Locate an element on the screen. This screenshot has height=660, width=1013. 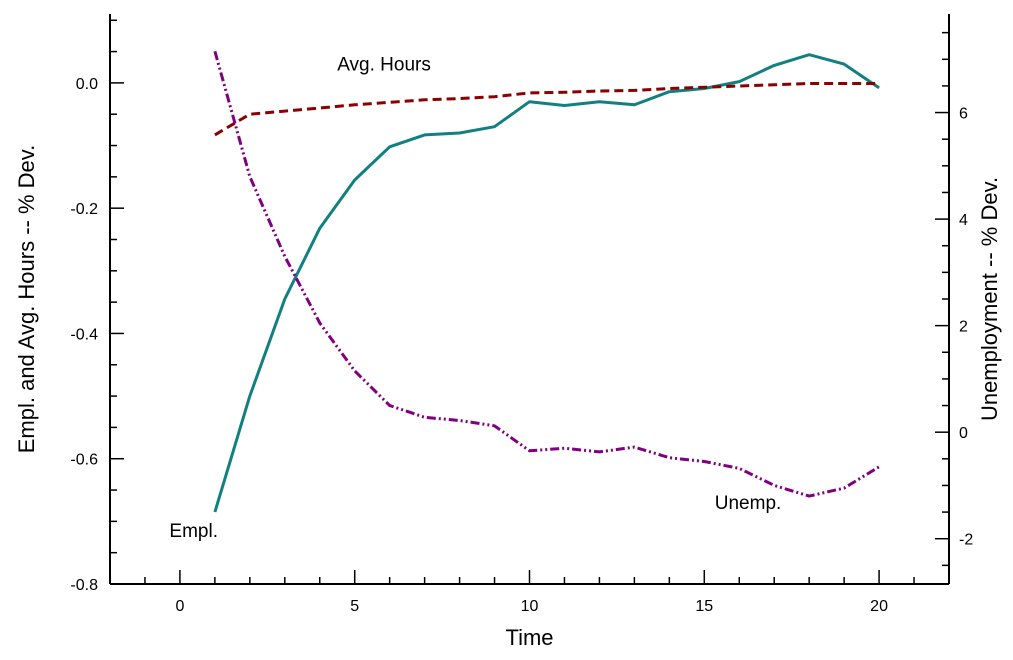
x-tick-label: 10 is located at coordinates (530, 606).